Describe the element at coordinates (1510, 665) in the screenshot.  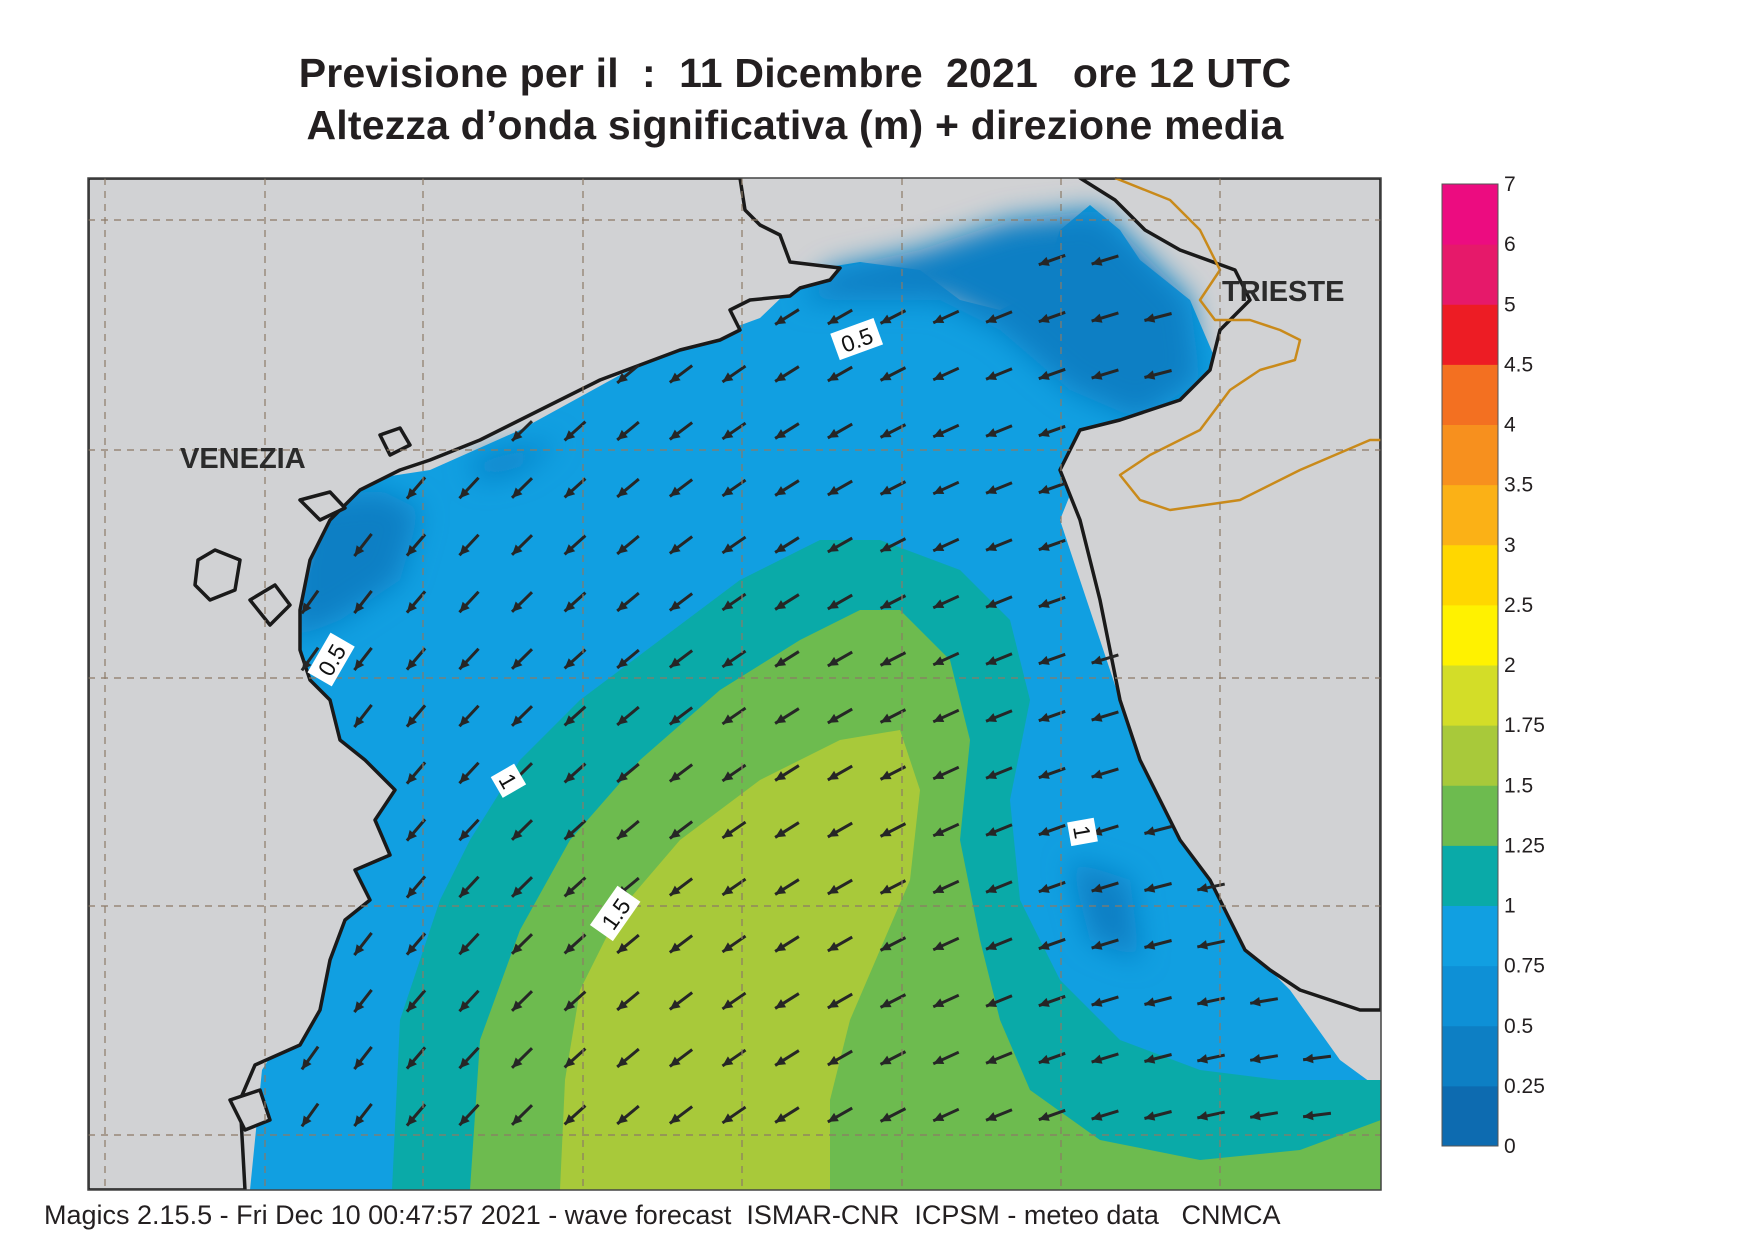
I see `colorbar-tick-label: 2` at that location.